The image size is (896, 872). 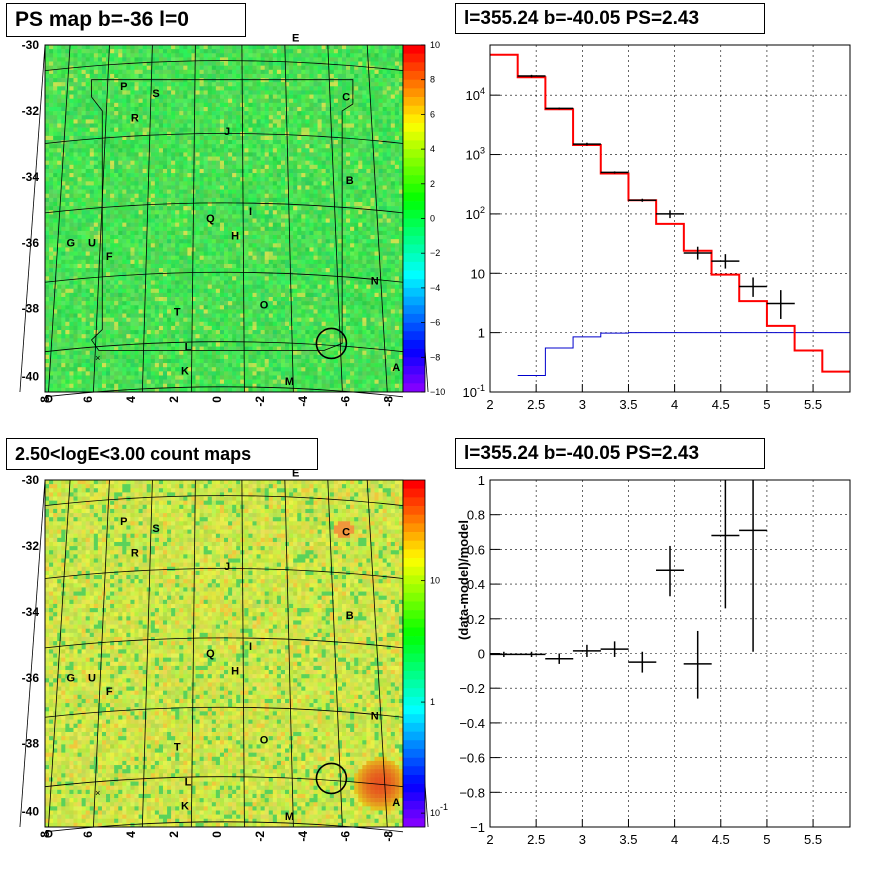 What do you see at coordinates (476, 584) in the screenshot?
I see `y-tick-label: 0.4` at bounding box center [476, 584].